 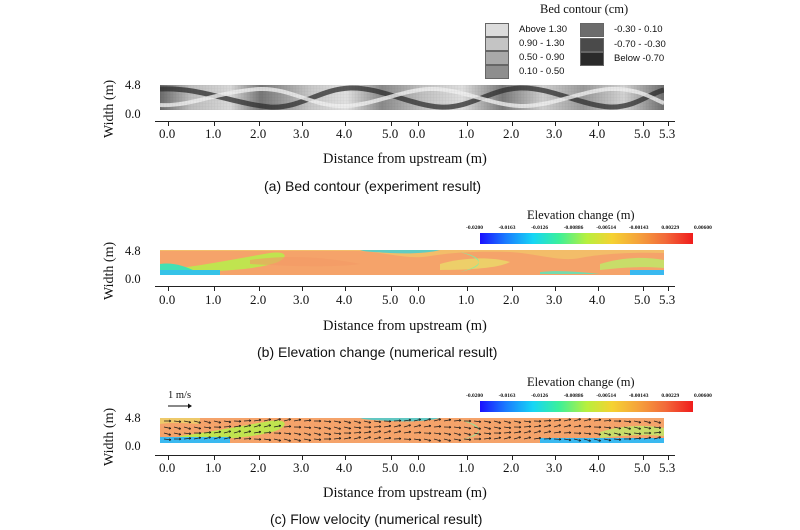 I want to click on legend-label: 0.10 - 0.50, so click(x=542, y=71).